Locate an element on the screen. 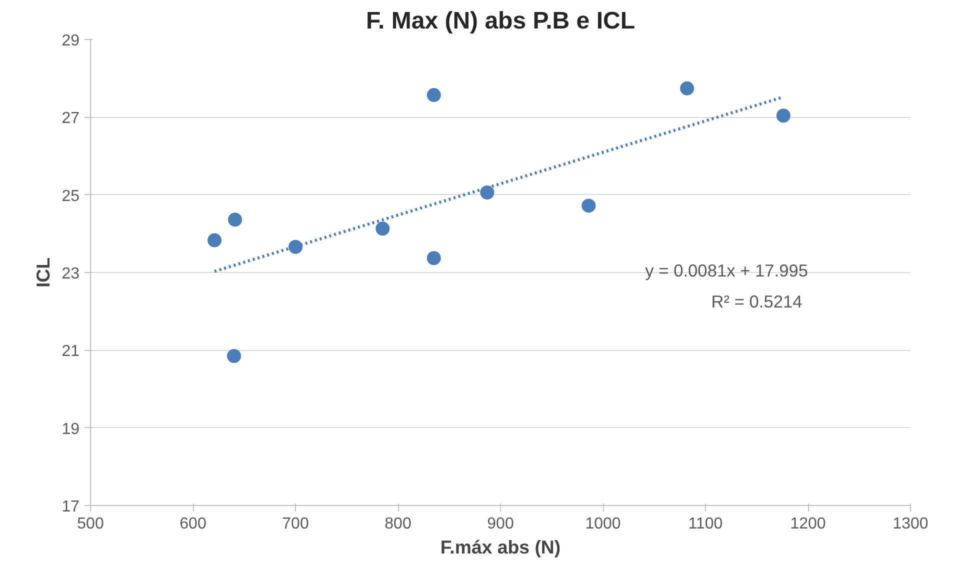 The image size is (956, 581). y-tick-label: 23 is located at coordinates (71, 274).